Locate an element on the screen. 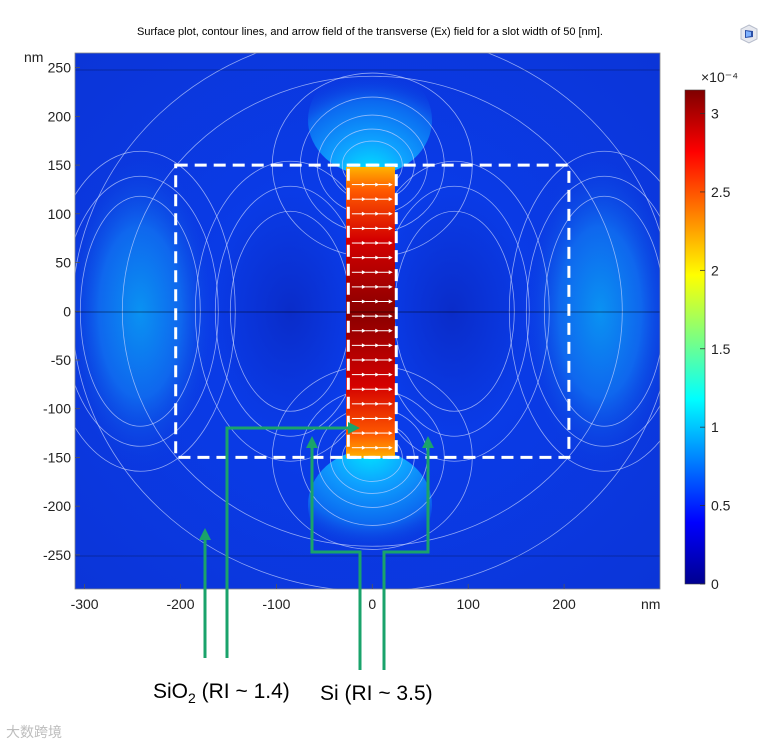 The height and width of the screenshot is (748, 775). comsol-logo-icon is located at coordinates (749, 34).